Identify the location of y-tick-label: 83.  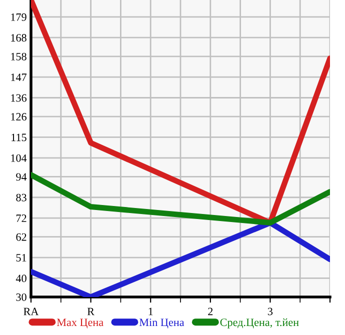
(21, 198).